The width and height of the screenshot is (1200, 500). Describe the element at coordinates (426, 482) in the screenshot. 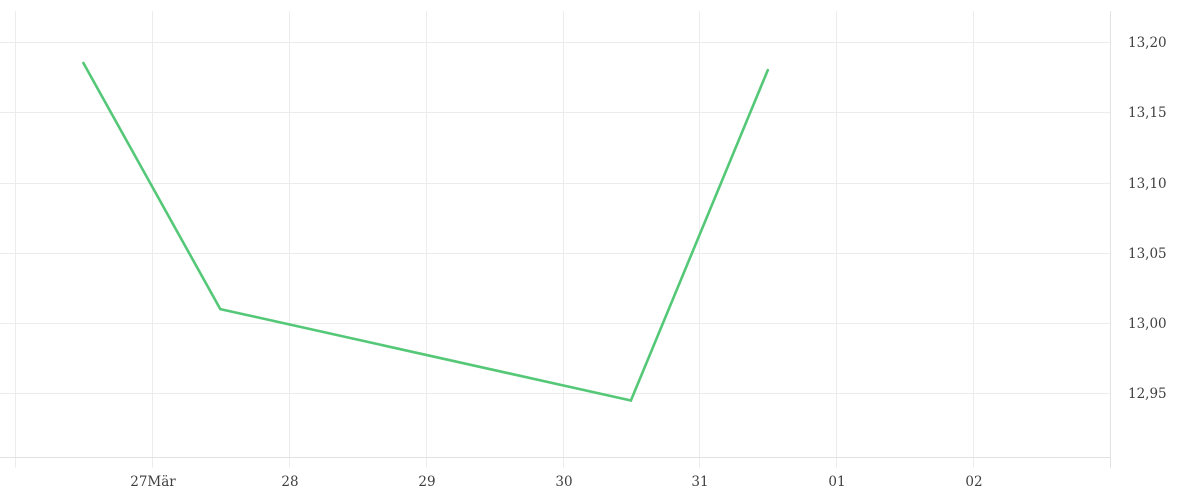

I see `x-axis-tick-label: 29` at that location.